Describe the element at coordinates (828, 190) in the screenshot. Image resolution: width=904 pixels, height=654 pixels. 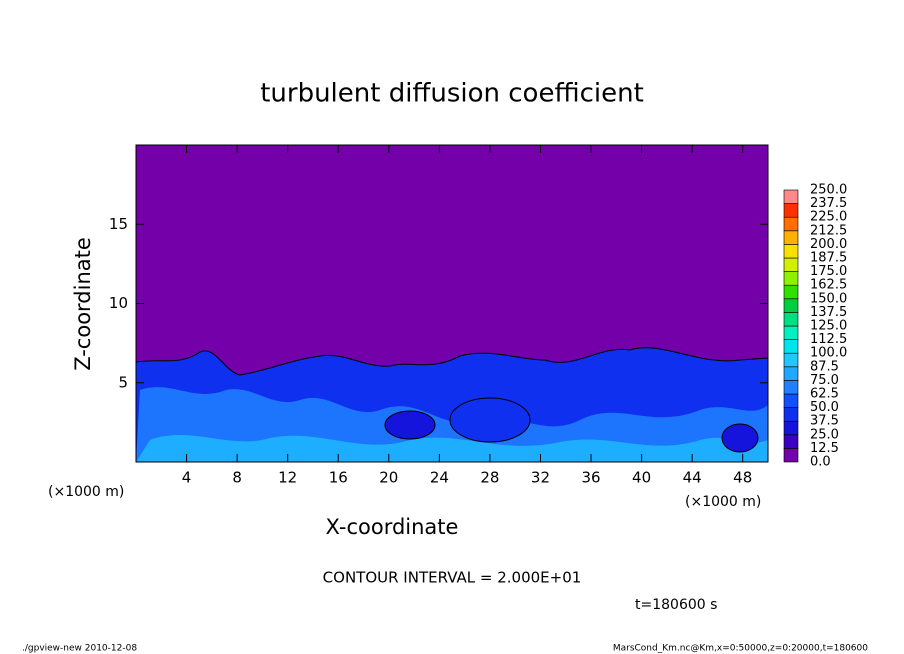
I see `colorbar-label: 250.0` at that location.